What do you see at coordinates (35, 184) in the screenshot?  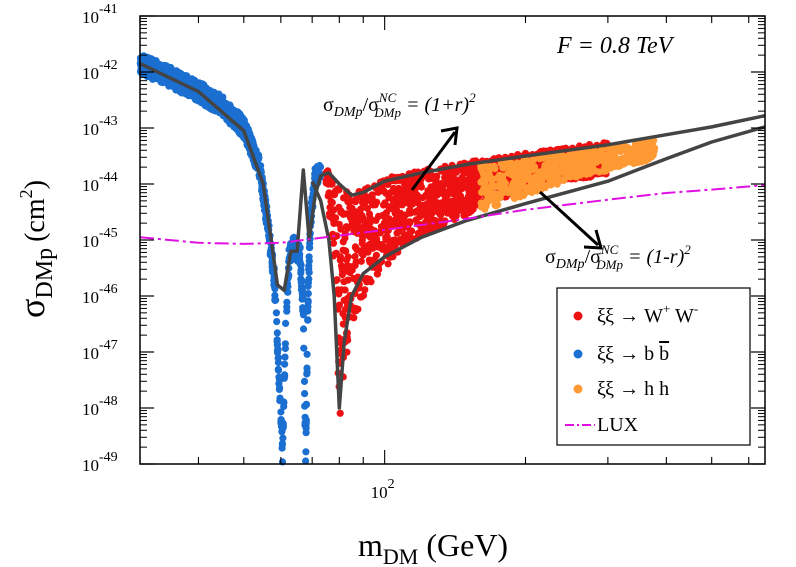 I see `y-axis-label-unit-close: )` at bounding box center [35, 184].